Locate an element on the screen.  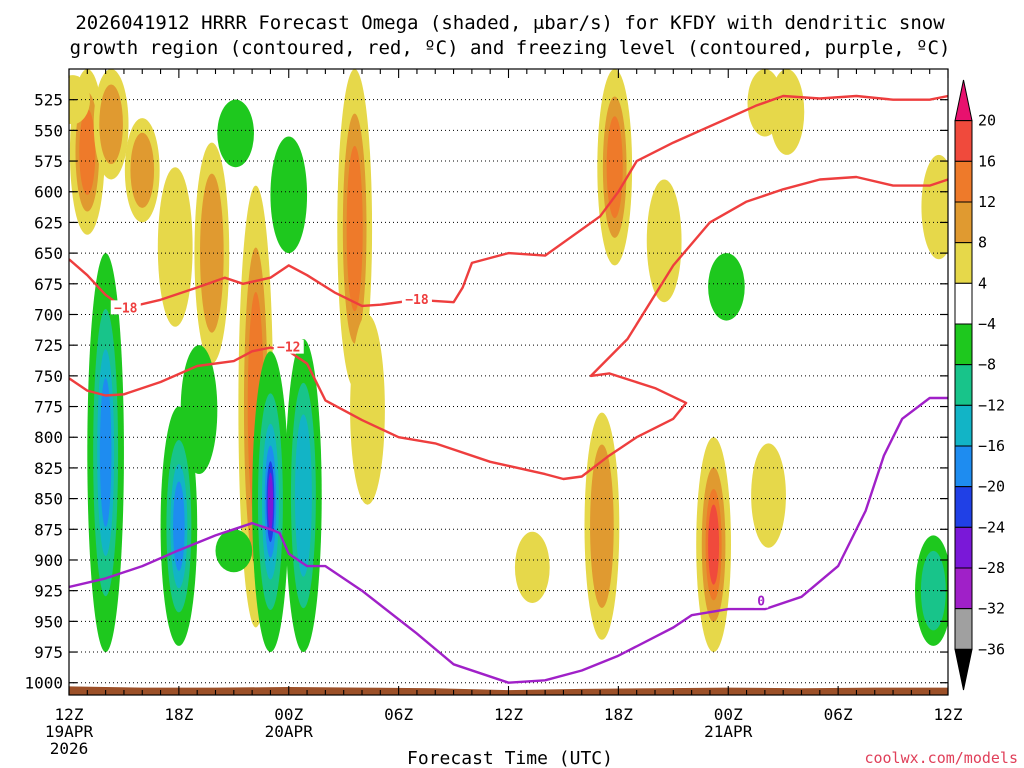
colorbar-label-9: −20 is located at coordinates (991, 487).